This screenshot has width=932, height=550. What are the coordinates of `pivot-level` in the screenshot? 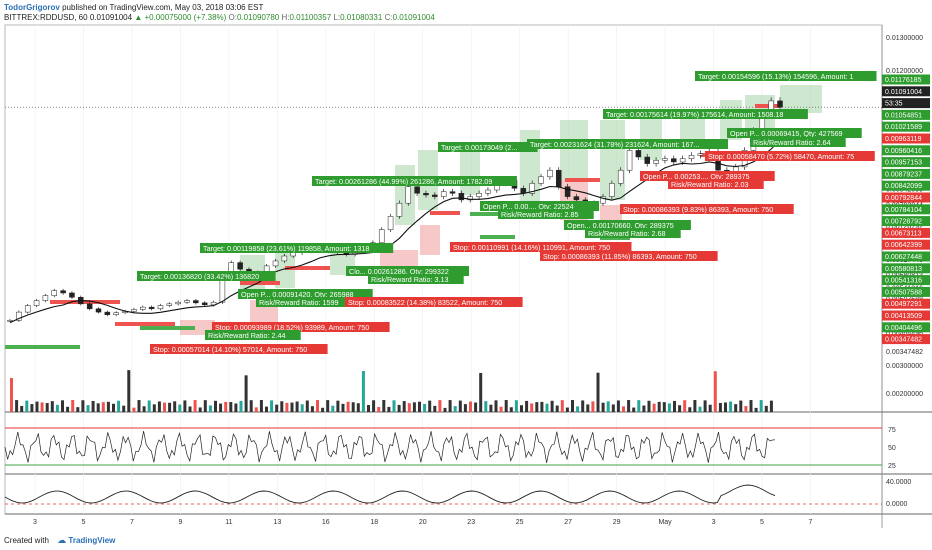 It's located at (582, 180).